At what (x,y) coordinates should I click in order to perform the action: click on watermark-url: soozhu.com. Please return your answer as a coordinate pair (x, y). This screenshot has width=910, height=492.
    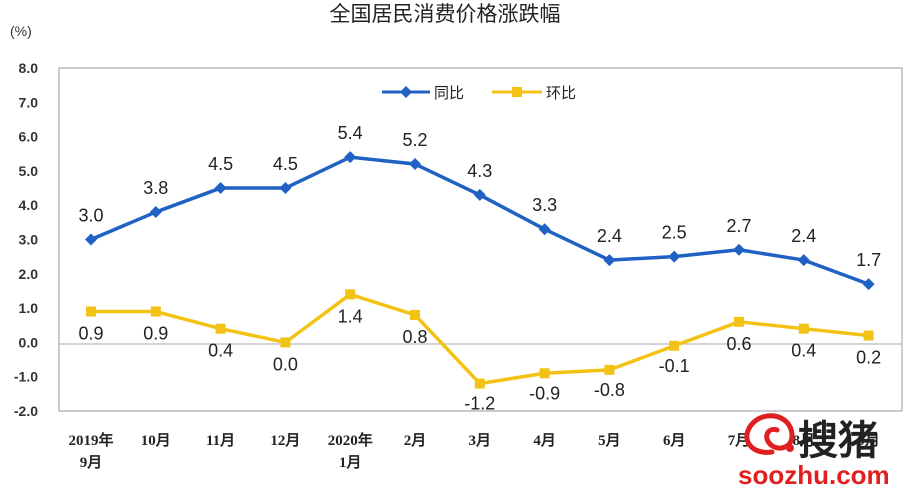
    Looking at the image, I should click on (814, 475).